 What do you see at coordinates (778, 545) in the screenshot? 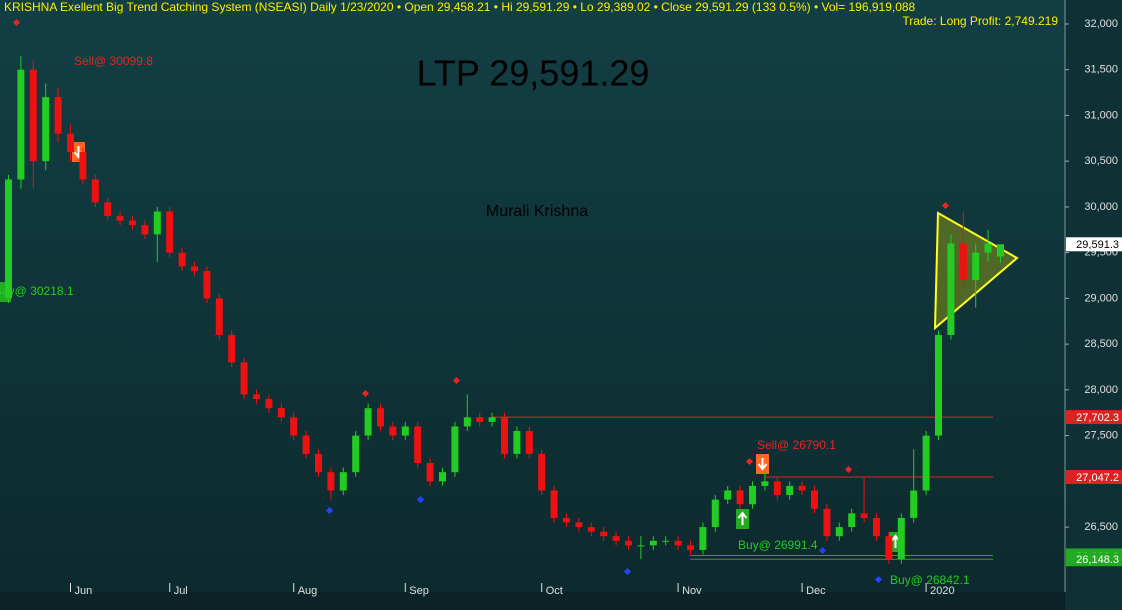
I see `signal-label: Buy@ 26991.4` at bounding box center [778, 545].